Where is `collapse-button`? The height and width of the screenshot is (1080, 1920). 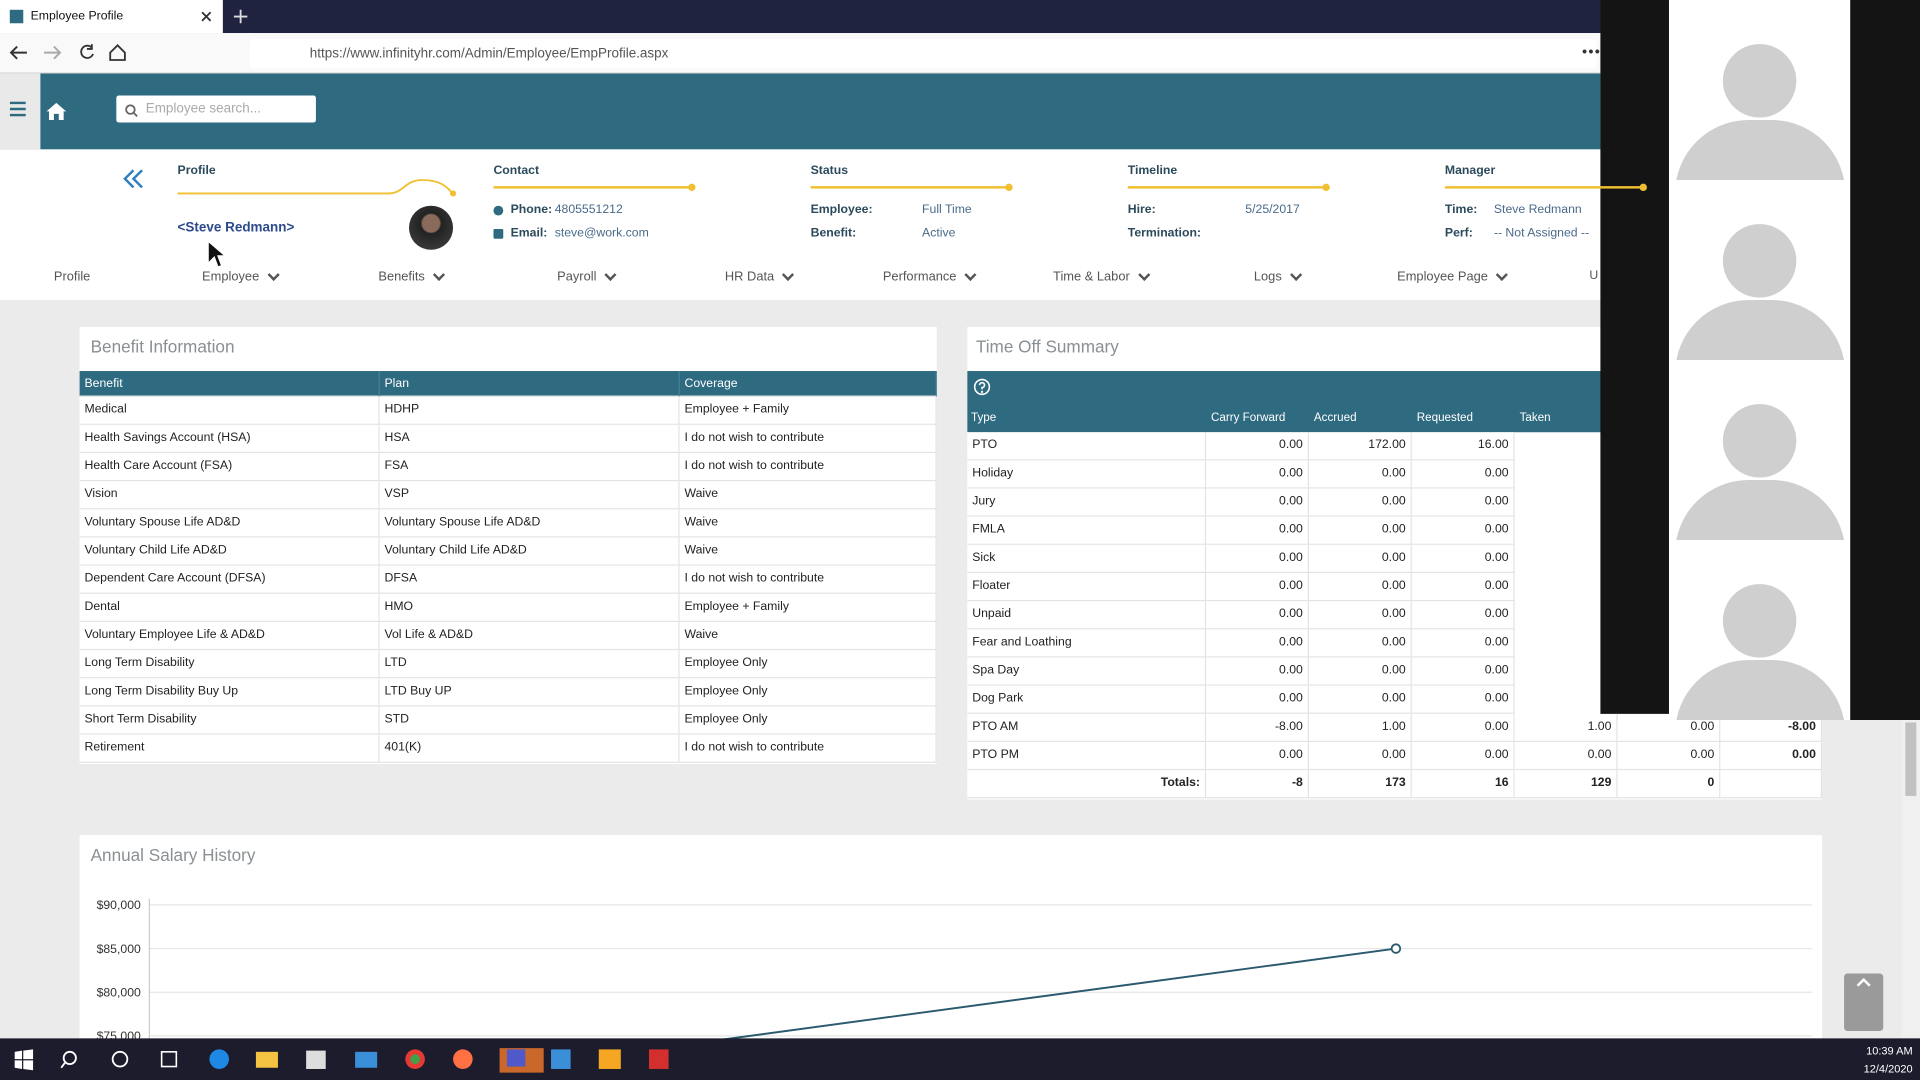 collapse-button is located at coordinates (133, 179).